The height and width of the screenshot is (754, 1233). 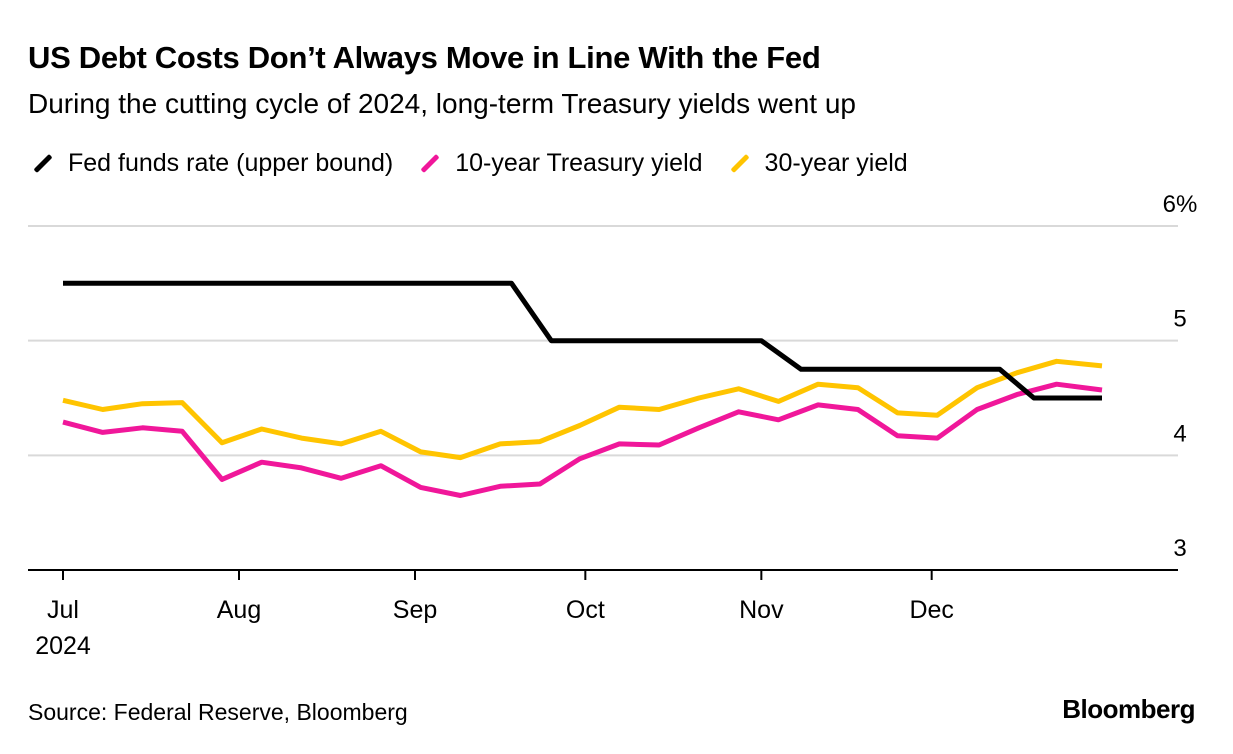 What do you see at coordinates (63, 610) in the screenshot?
I see `x-tick-label: Jul` at bounding box center [63, 610].